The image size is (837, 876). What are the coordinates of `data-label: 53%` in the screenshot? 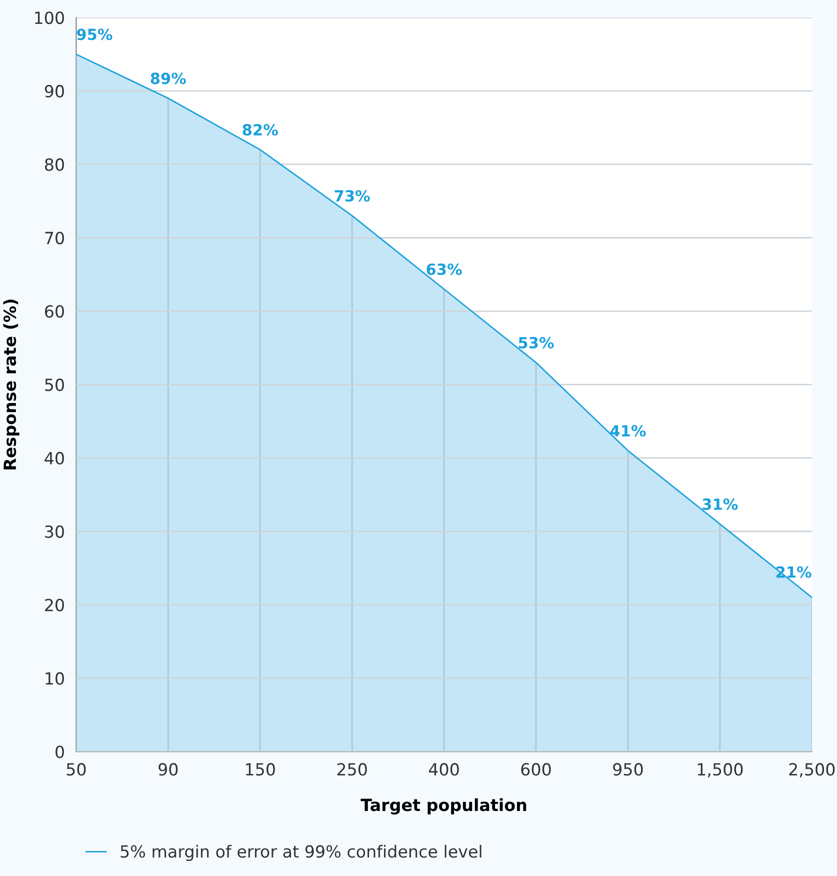 It's located at (536, 342).